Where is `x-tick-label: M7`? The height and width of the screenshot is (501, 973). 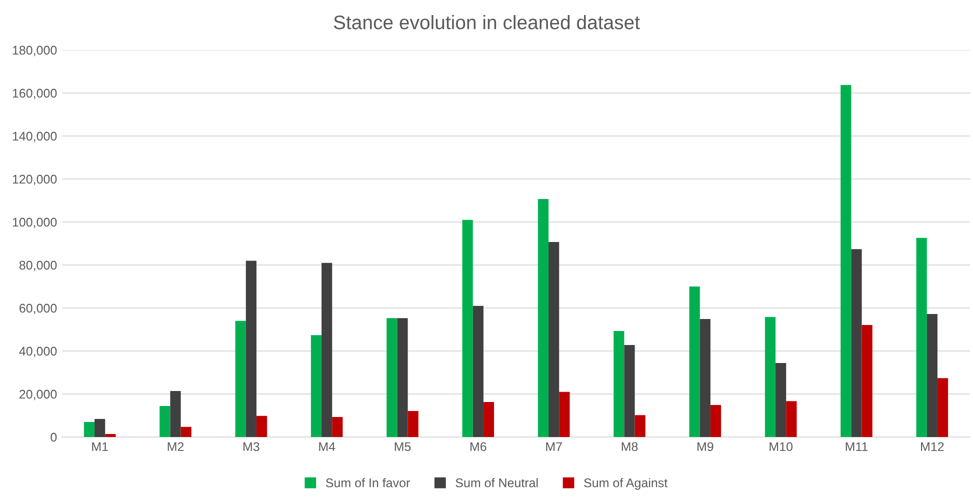
x-tick-label: M7 is located at coordinates (554, 446).